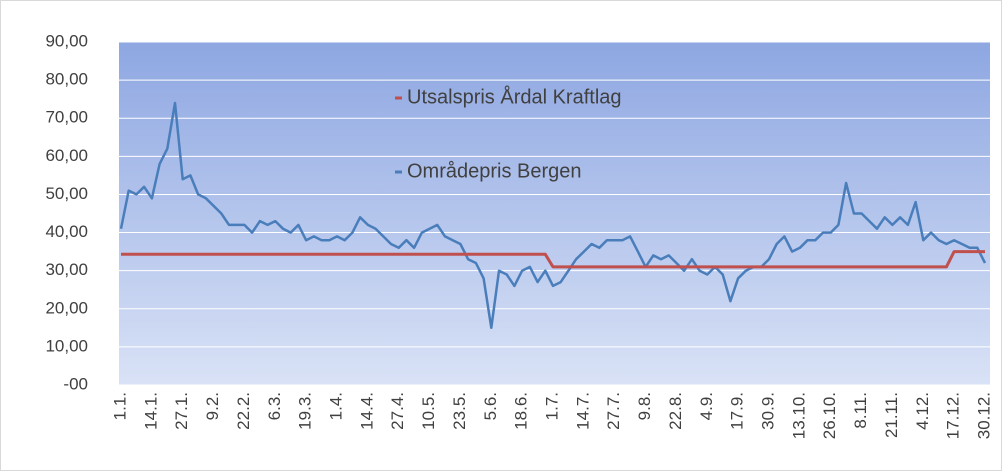  Describe the element at coordinates (366, 411) in the screenshot. I see `x-tick-label: 14.4.` at that location.